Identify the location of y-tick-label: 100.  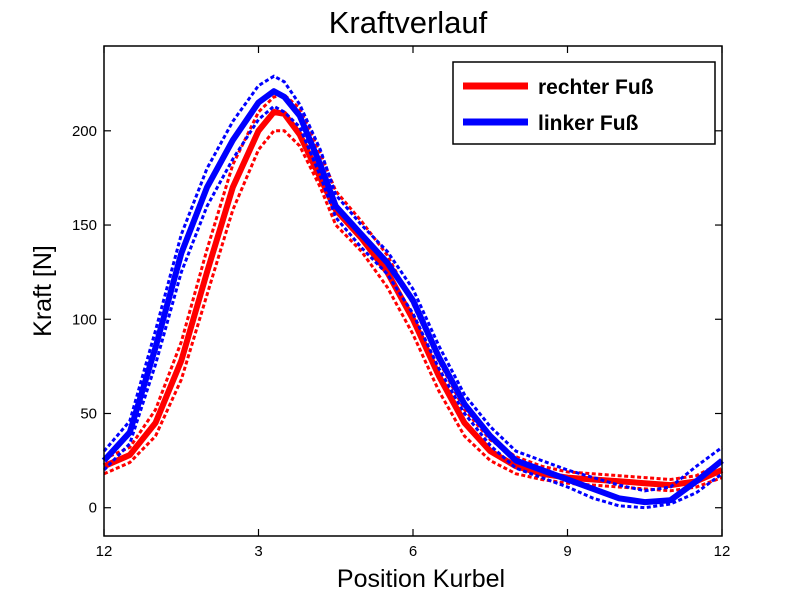
(84, 319).